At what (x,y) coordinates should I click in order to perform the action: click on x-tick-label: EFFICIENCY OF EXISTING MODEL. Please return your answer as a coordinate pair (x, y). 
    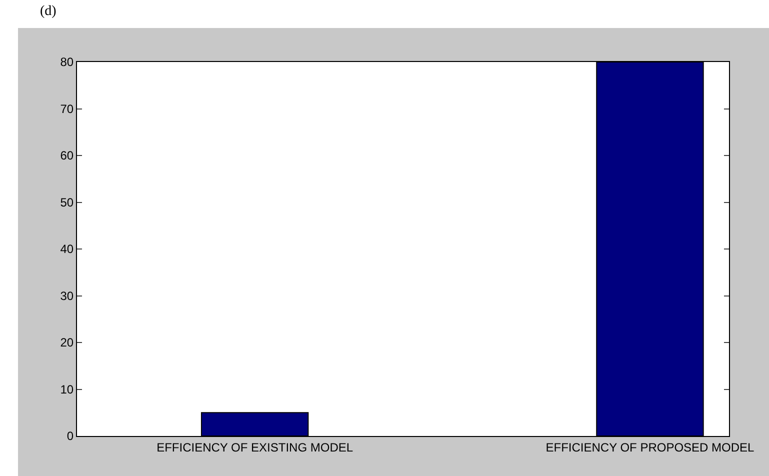
    Looking at the image, I should click on (255, 447).